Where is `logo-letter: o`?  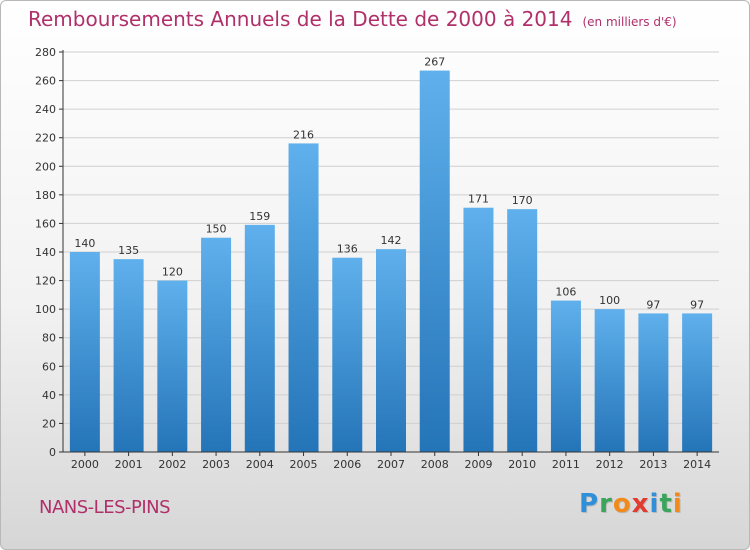
logo-letter: o is located at coordinates (622, 504).